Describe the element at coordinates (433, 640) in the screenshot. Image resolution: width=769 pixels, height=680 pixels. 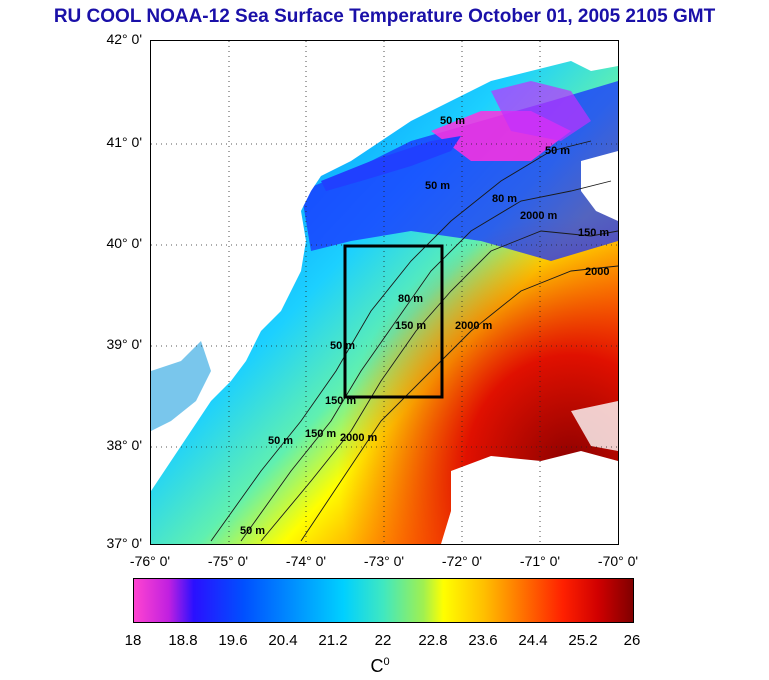
I see `colorbar-tick: 22.8` at that location.